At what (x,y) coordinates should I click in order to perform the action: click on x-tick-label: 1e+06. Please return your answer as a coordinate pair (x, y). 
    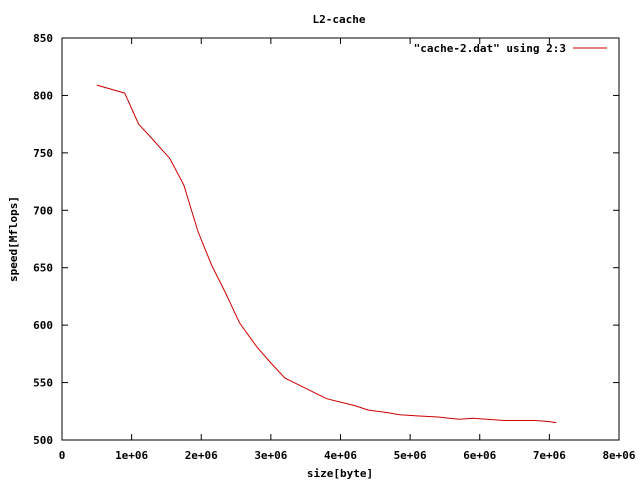
    Looking at the image, I should click on (131, 455).